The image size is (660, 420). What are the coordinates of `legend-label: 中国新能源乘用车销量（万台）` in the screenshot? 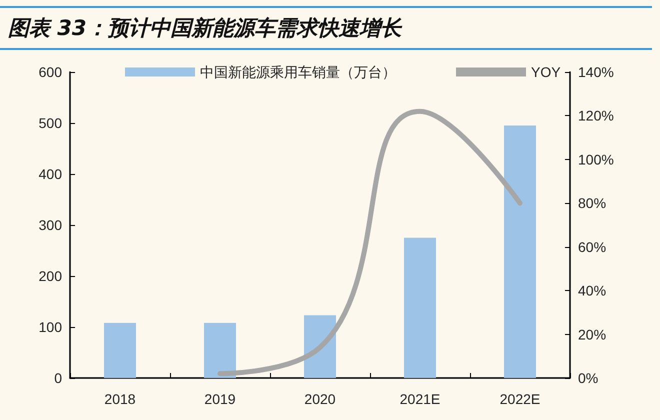 It's located at (298, 72).